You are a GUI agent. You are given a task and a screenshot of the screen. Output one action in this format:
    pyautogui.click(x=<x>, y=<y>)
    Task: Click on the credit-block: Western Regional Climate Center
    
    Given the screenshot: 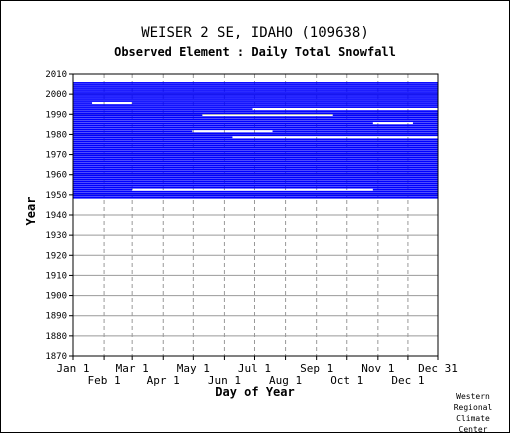 What is the action you would take?
    pyautogui.click(x=473, y=413)
    